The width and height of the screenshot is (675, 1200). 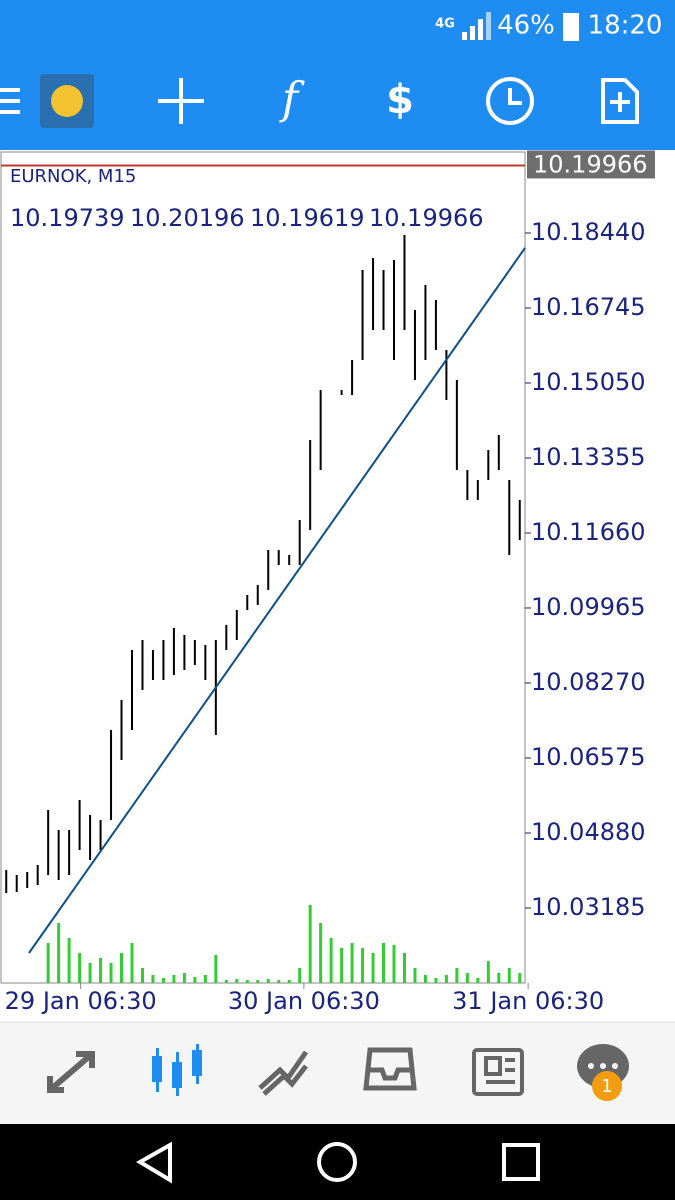 I want to click on news-tab, so click(x=498, y=1072).